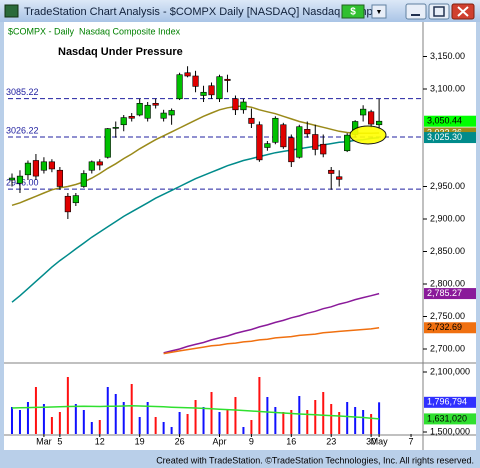 Image resolution: width=480 pixels, height=468 pixels. I want to click on chart-header: $COMPX - Daily Nasdaq Composite Index, so click(94, 31).